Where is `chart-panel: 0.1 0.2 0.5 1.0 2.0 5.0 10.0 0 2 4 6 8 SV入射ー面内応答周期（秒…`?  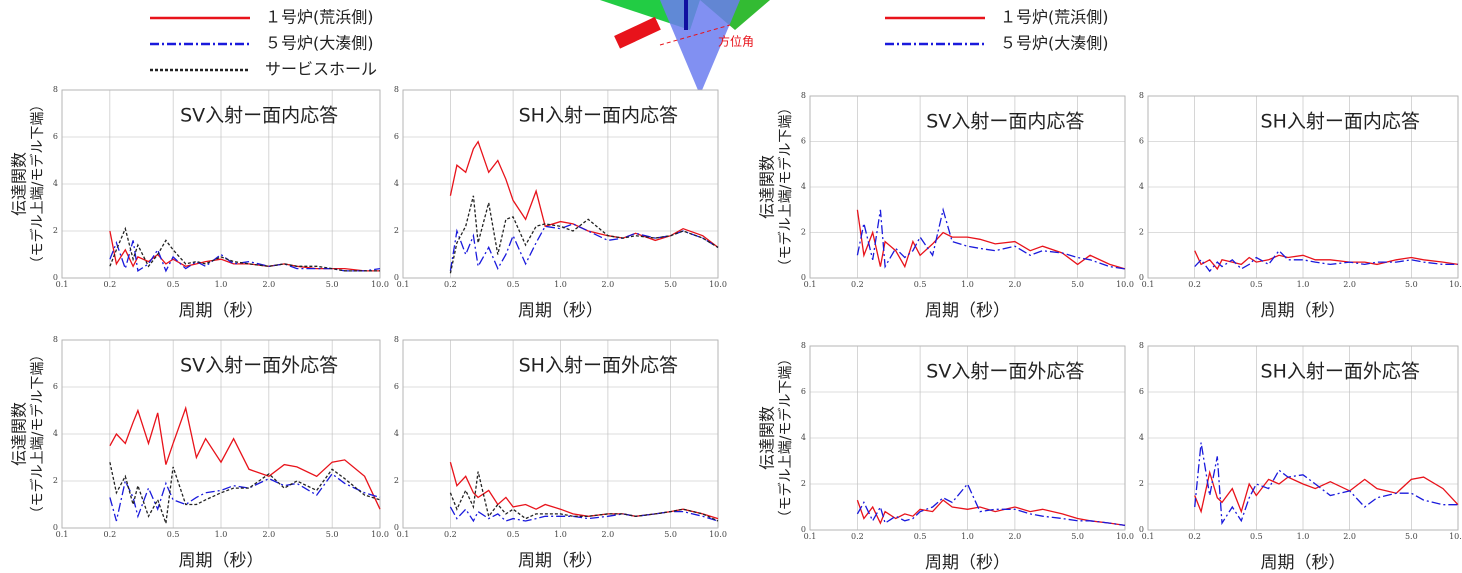 chart-panel: 0.1 0.2 0.5 1.0 2.0 5.0 10.0 0 2 4 6 8 SV入射ー面内応答周期（秒… is located at coordinates (199, 203).